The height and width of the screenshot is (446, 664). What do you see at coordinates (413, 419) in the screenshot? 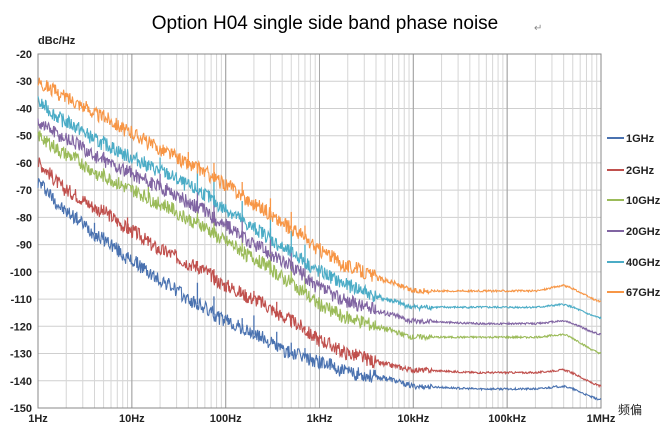
I see `x-tick-label: 10kHz` at bounding box center [413, 419].